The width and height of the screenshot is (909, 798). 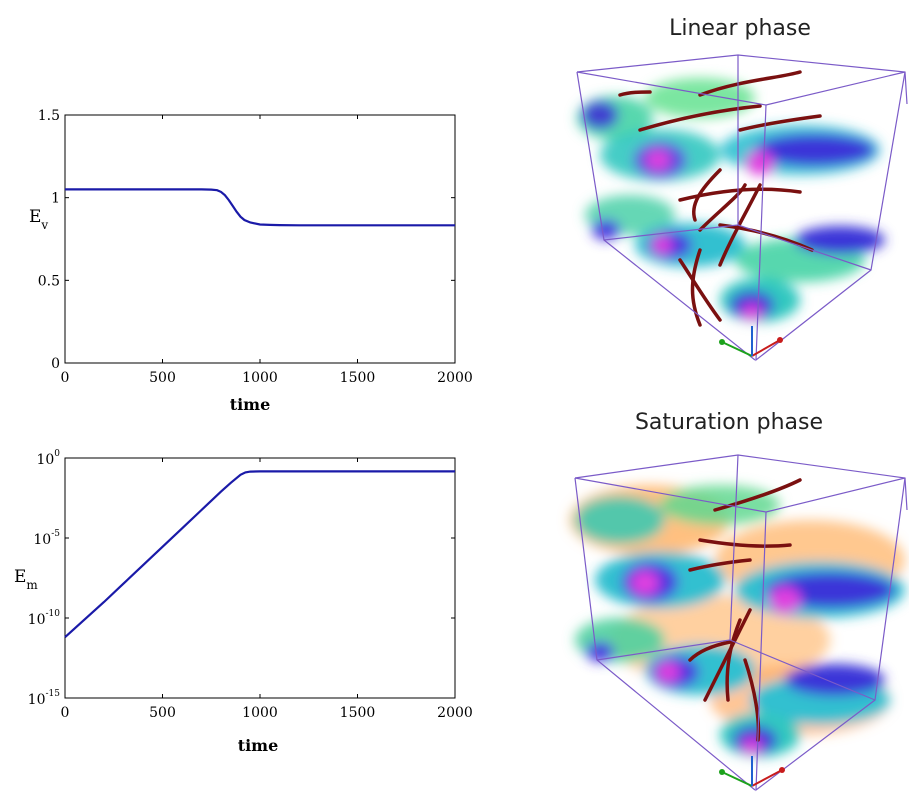 I want to click on linear-phase-cube, so click(x=742, y=208).